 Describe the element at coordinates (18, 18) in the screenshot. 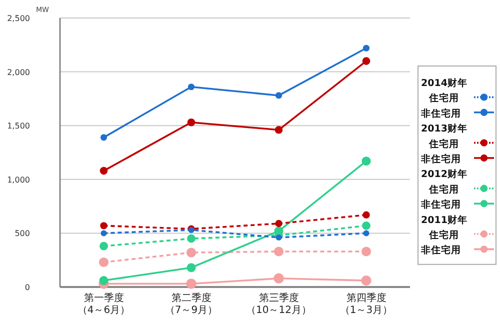

I see `y-tick-label: 2,500` at that location.